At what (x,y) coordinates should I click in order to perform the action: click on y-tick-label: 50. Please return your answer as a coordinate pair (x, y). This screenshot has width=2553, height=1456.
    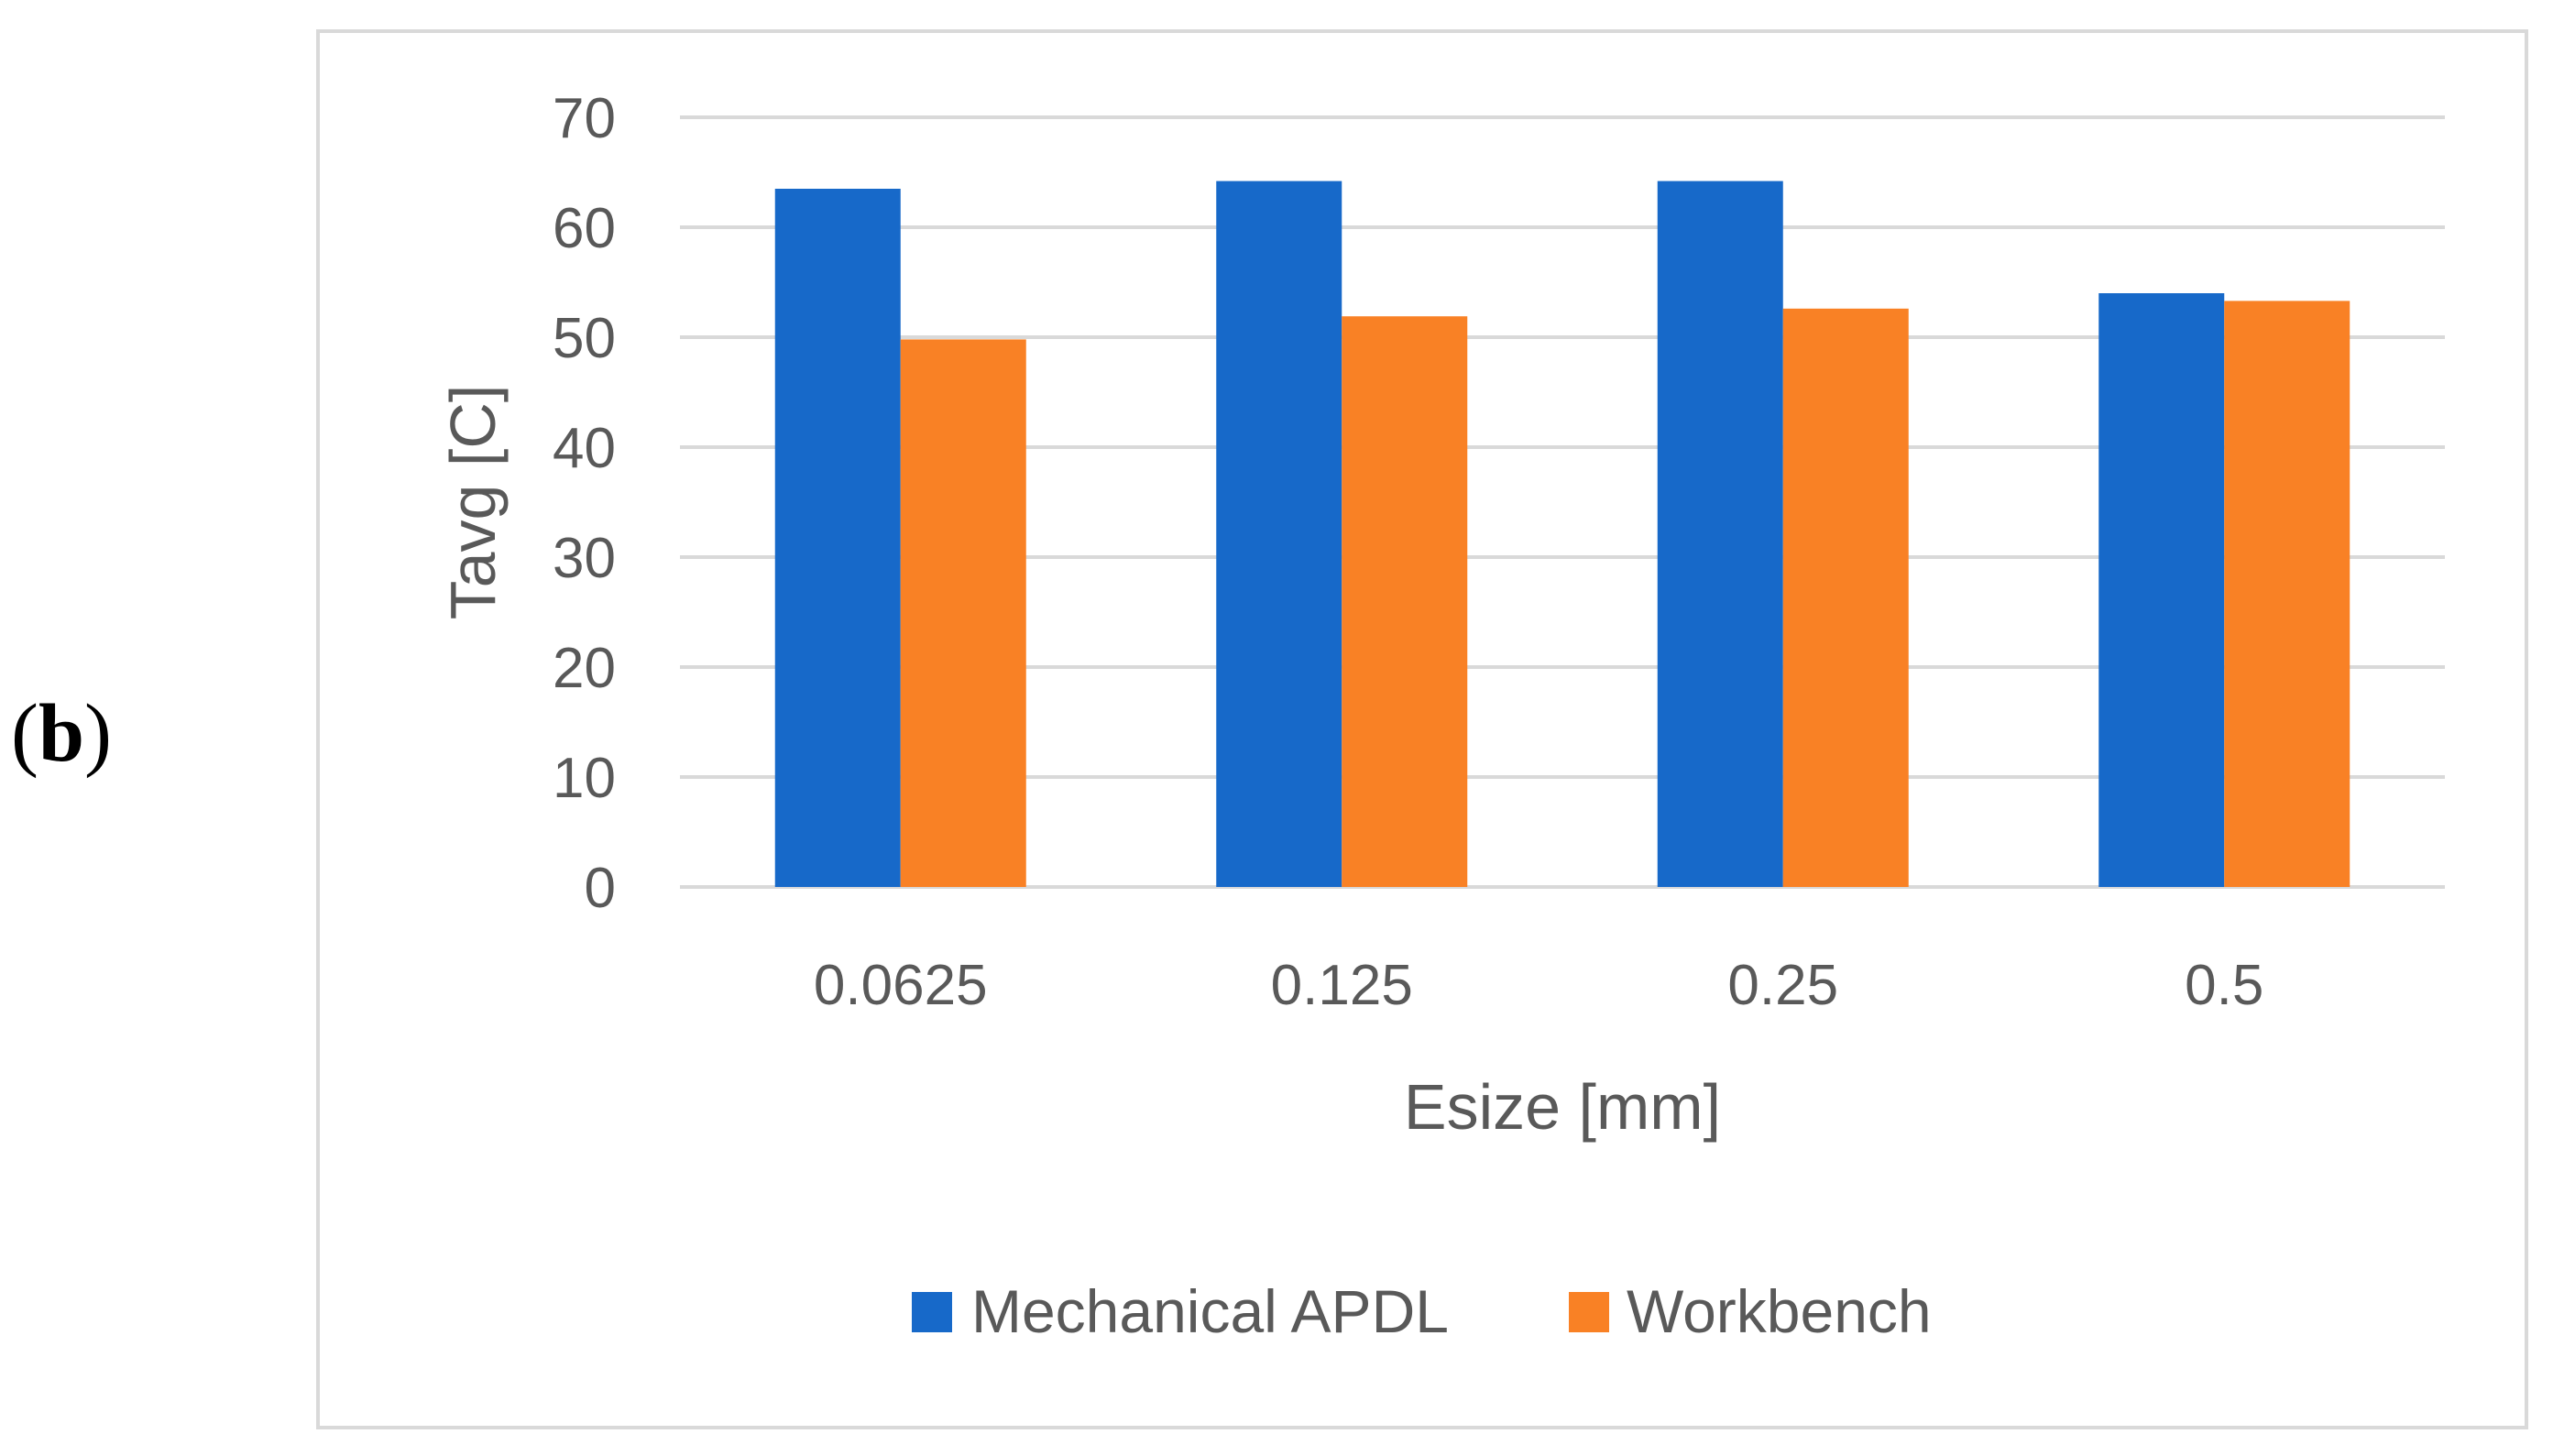
    Looking at the image, I should click on (584, 338).